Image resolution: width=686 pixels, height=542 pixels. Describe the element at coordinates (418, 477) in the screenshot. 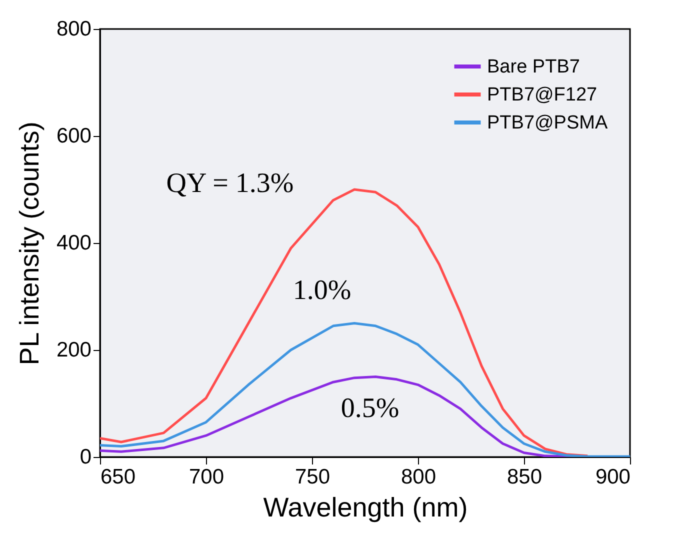

I see `x-tick-label: 800` at that location.